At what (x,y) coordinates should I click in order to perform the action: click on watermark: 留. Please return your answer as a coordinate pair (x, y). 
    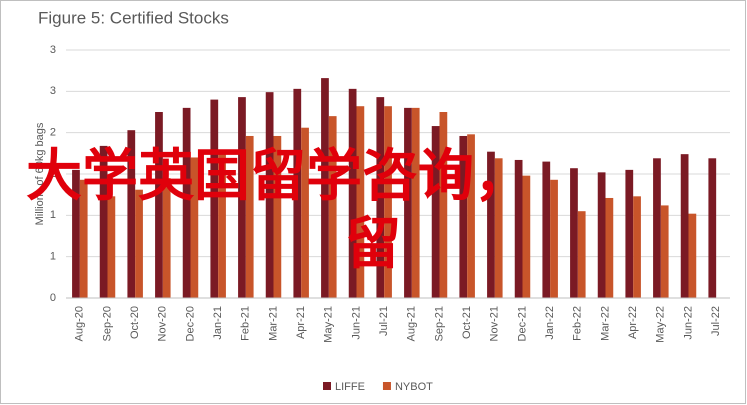
    Looking at the image, I should click on (373, 244).